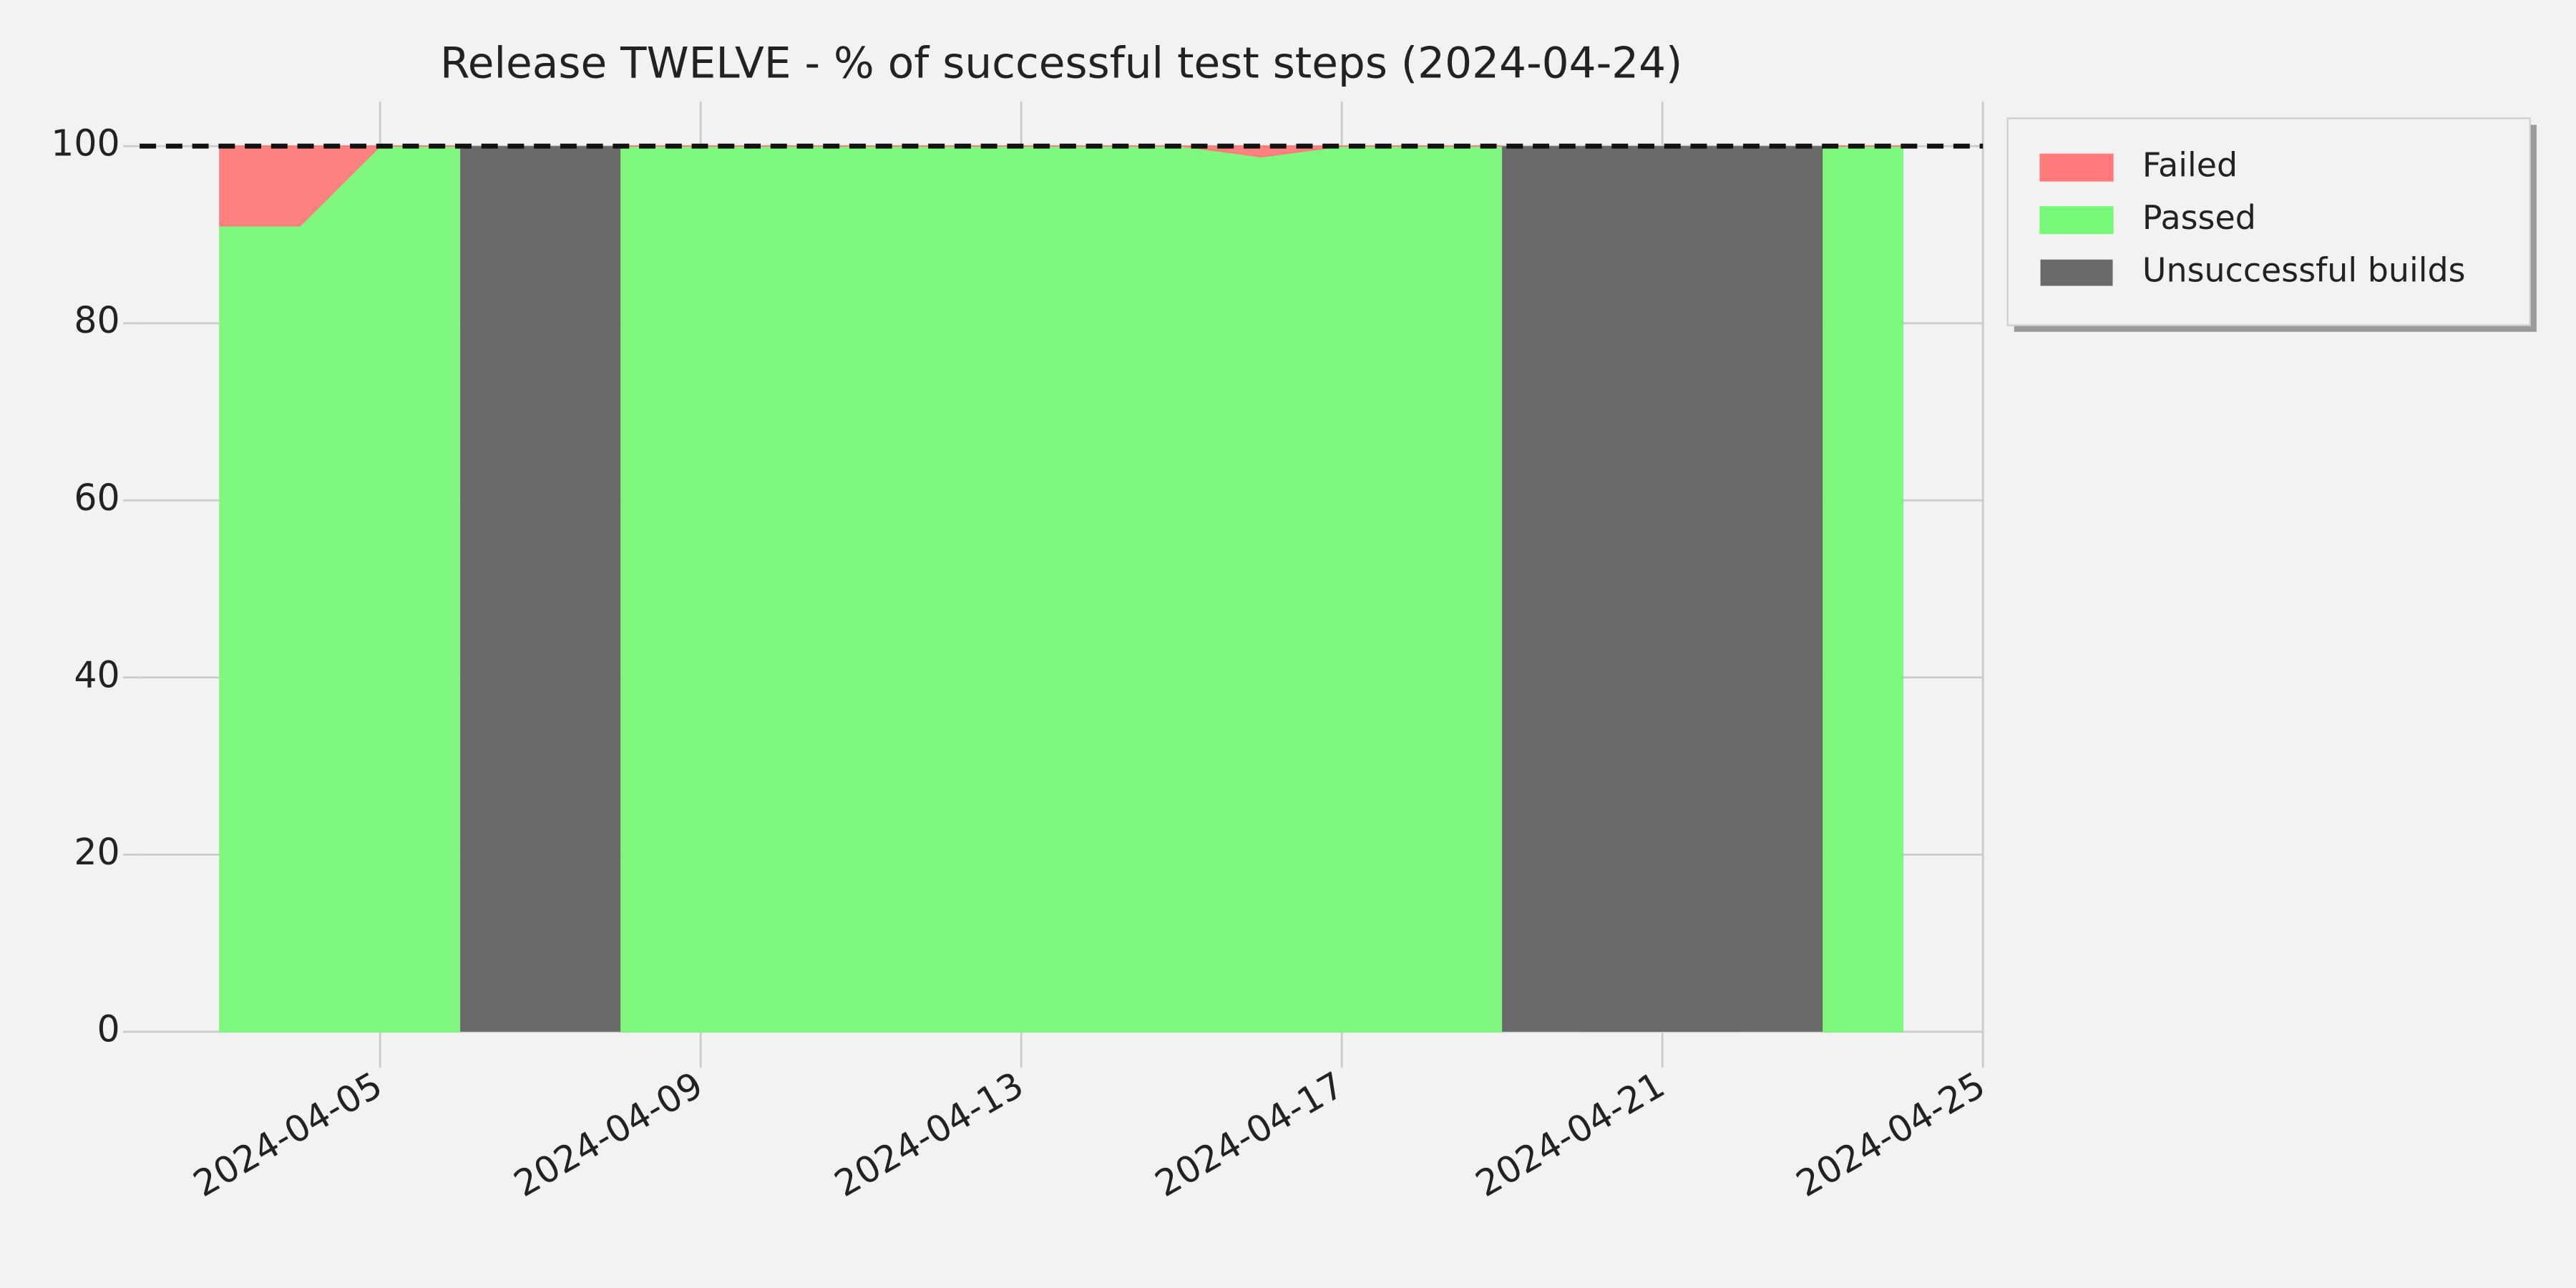 Image resolution: width=2576 pixels, height=1288 pixels. I want to click on y-tick-label: 20, so click(96, 852).